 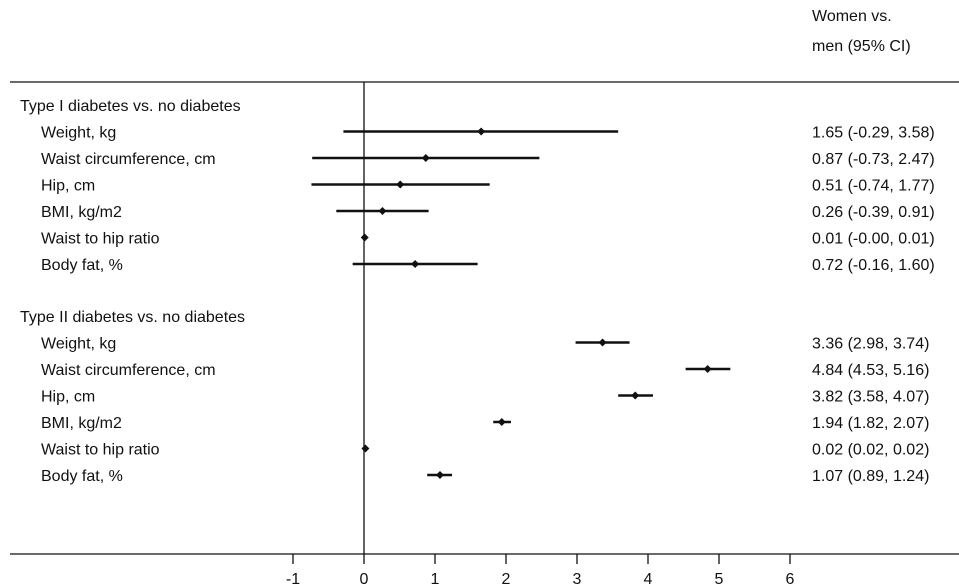 What do you see at coordinates (873, 239) in the screenshot?
I see `estimate-text: 0.01 (-0.00, 0.01)` at bounding box center [873, 239].